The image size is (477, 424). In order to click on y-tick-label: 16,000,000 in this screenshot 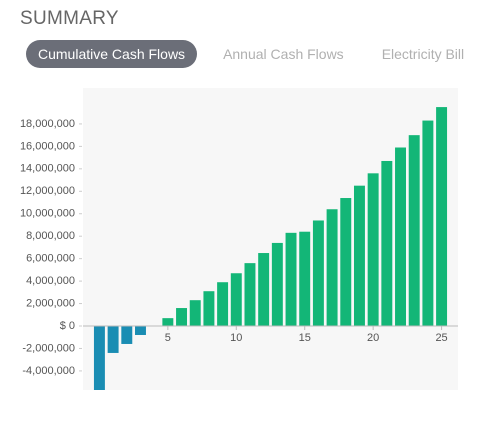, I will do `click(47, 146)`.